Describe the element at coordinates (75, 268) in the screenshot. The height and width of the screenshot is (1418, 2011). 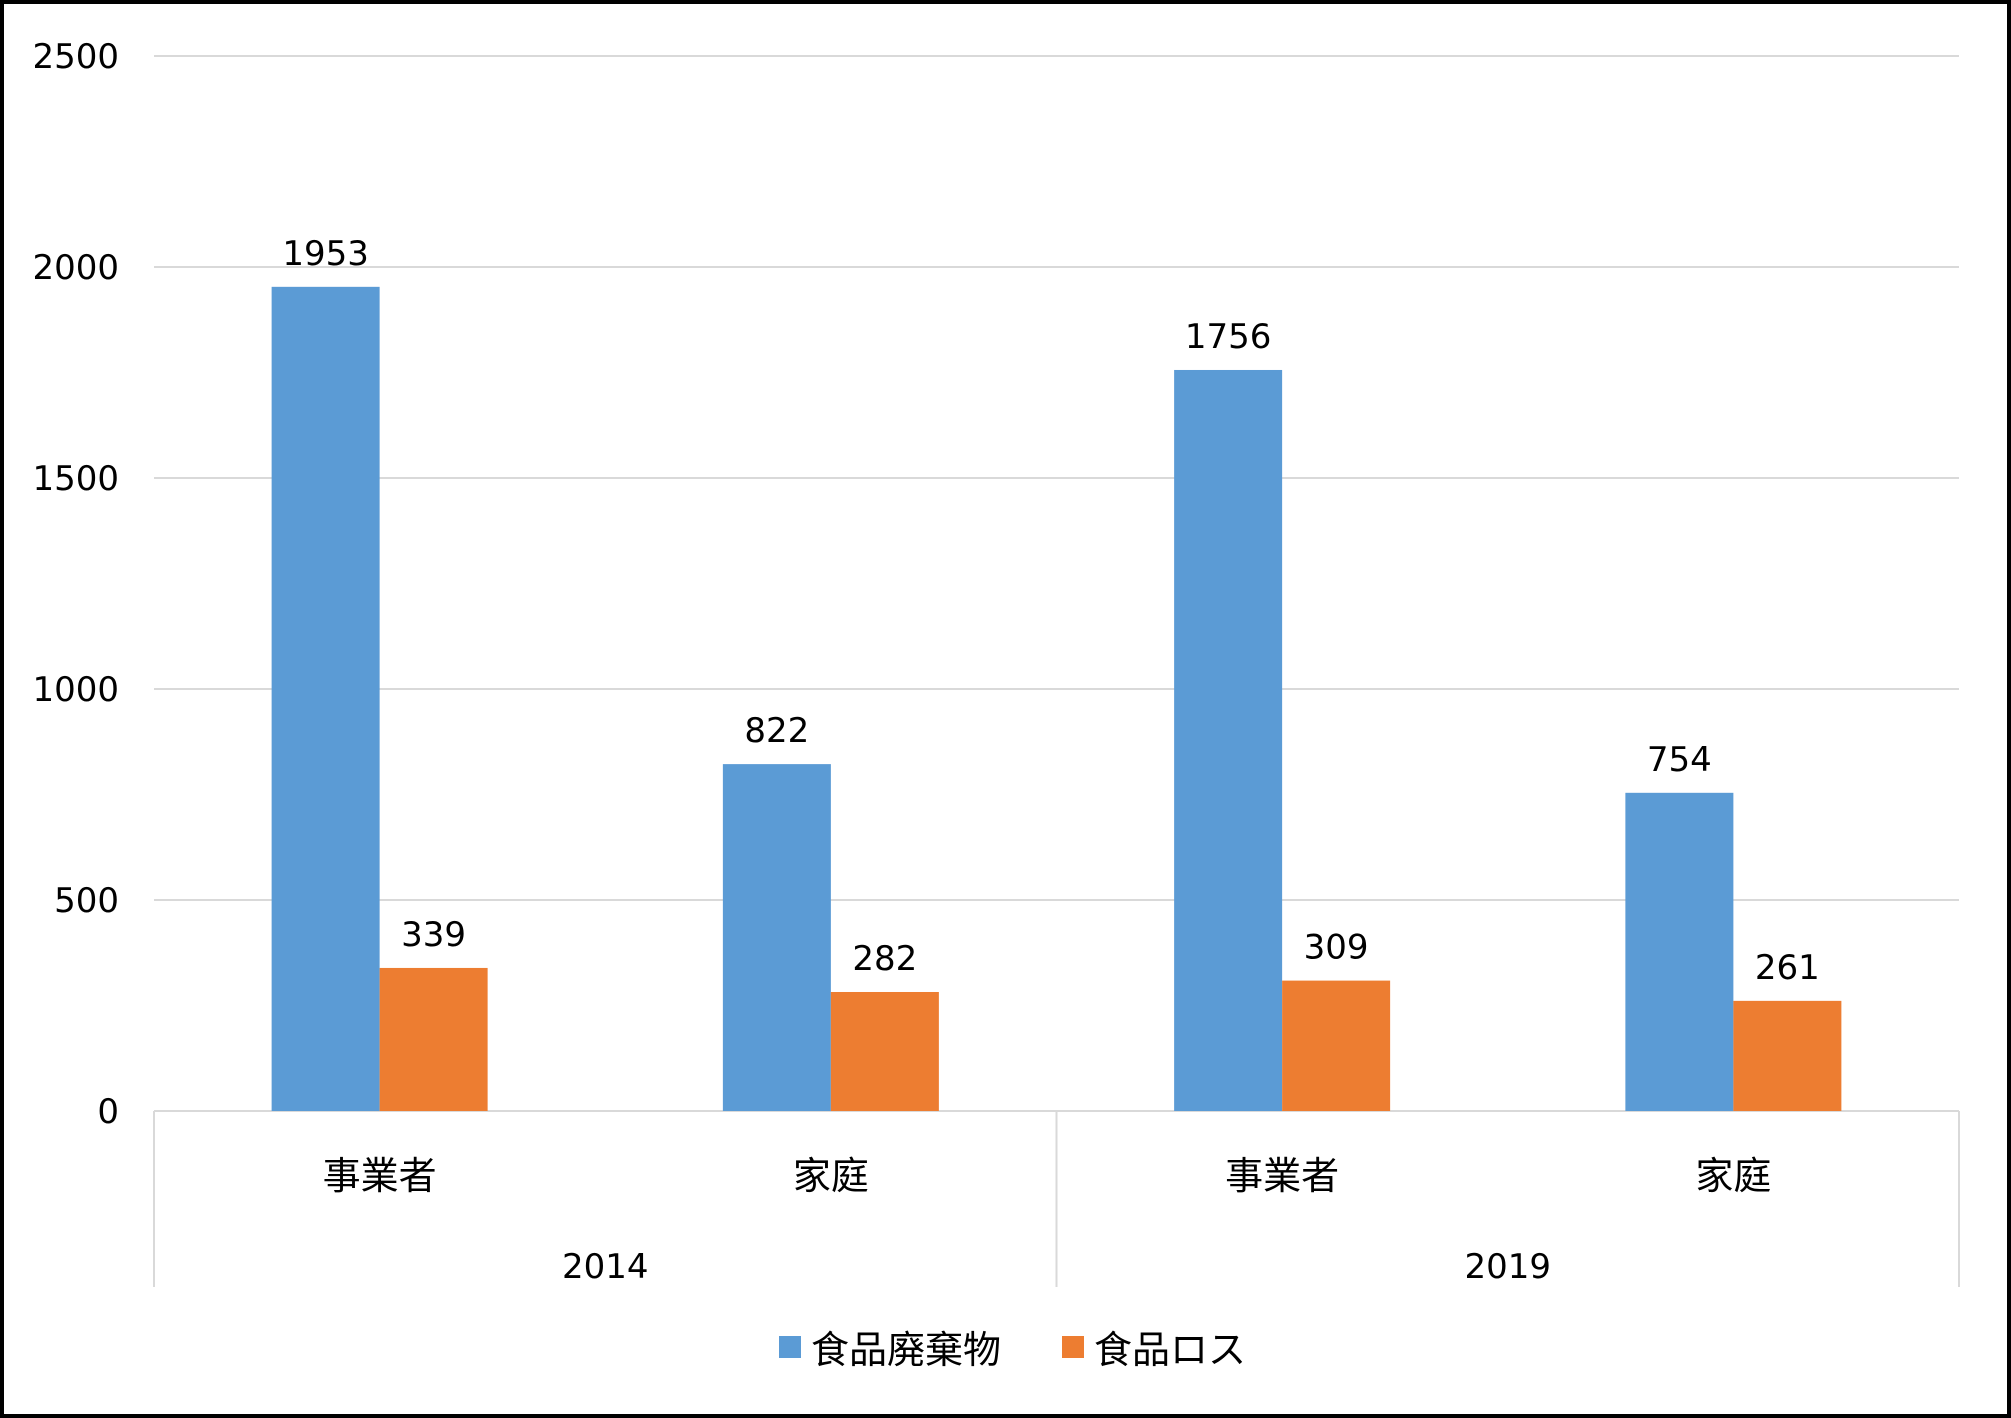
I see `y-tick-label: 2000` at that location.